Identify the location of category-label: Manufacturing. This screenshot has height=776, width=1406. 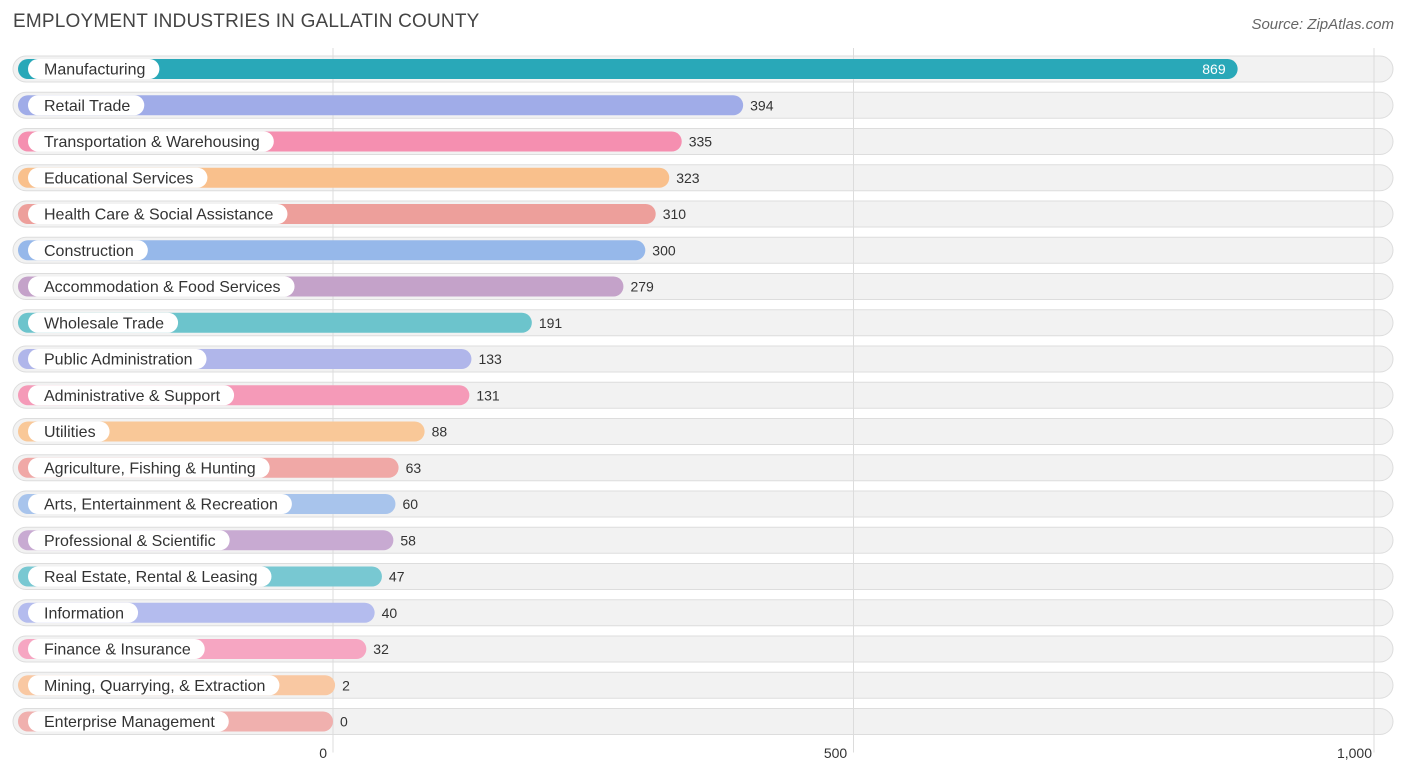
(94, 70).